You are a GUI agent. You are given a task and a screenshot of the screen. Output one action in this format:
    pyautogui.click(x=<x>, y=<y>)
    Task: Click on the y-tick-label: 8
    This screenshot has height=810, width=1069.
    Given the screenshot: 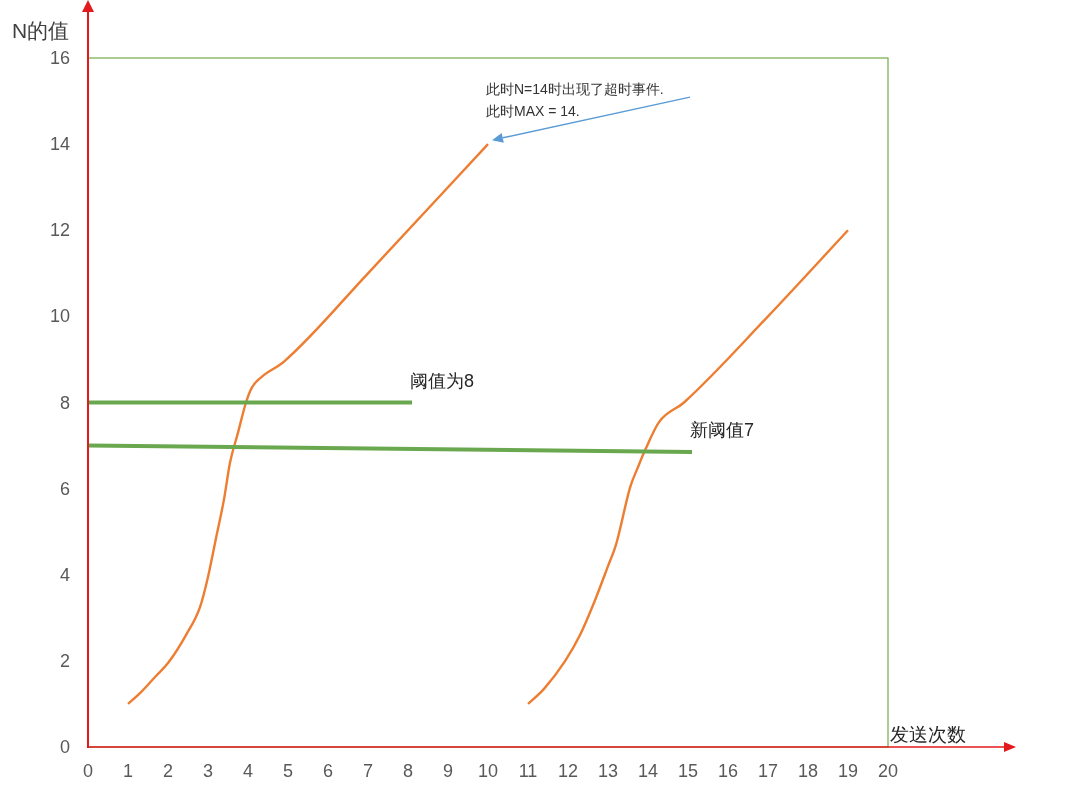 What is the action you would take?
    pyautogui.click(x=64, y=402)
    